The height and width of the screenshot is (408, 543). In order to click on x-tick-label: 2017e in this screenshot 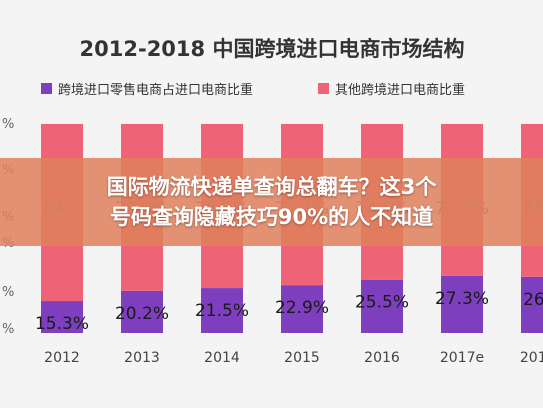, I will do `click(462, 358)`.